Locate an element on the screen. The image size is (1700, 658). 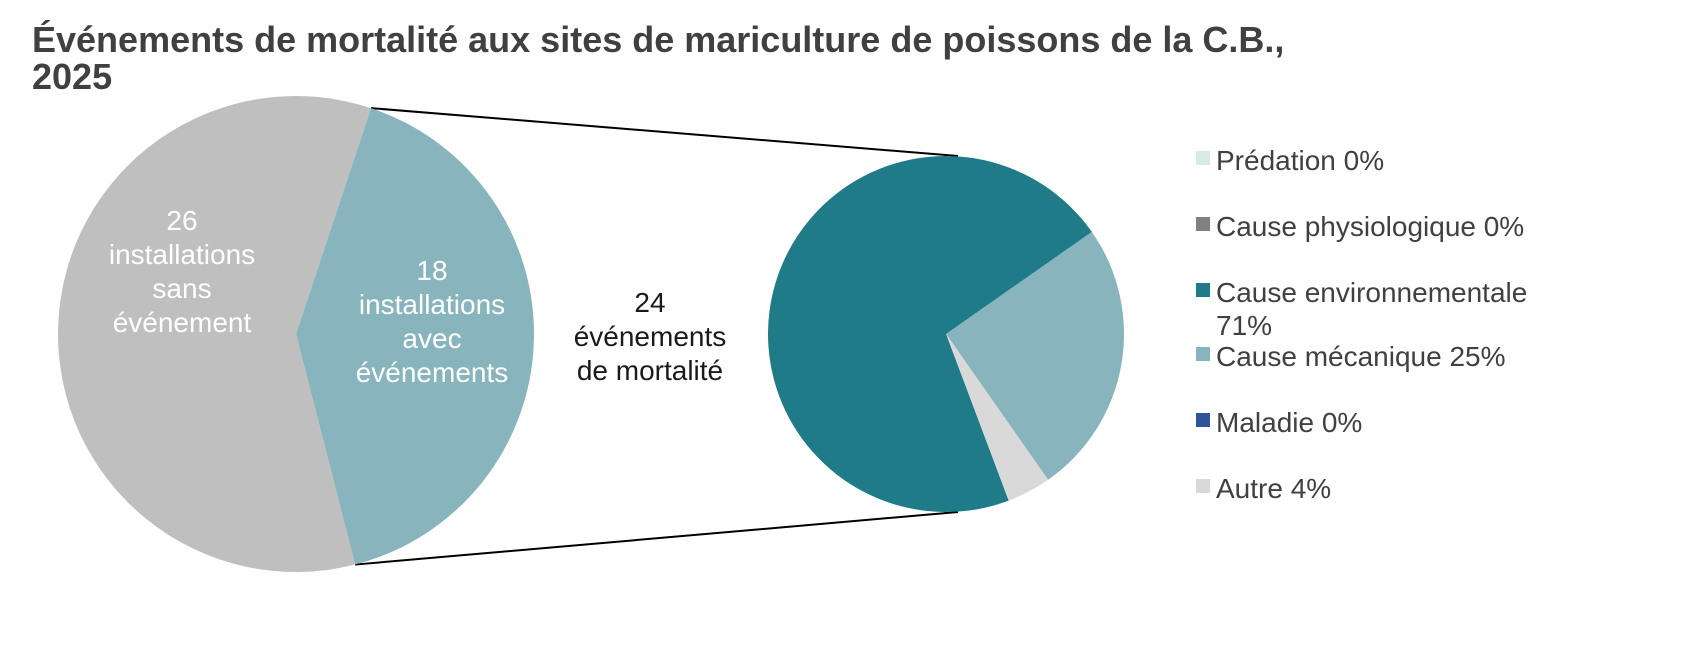
label-sans-evenement: 26 installations sans événement is located at coordinates (182, 271).